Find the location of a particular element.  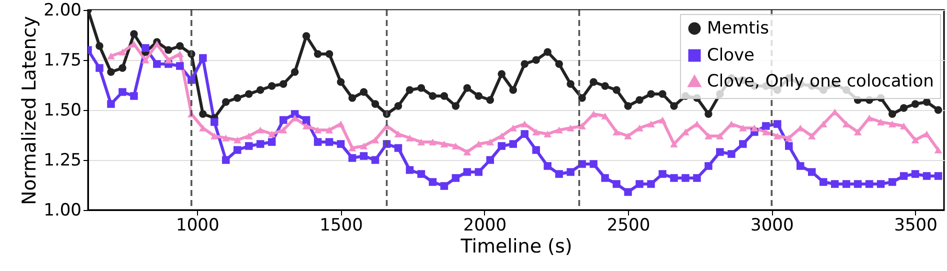

y-tick-label: 1.00 is located at coordinates (63, 210).